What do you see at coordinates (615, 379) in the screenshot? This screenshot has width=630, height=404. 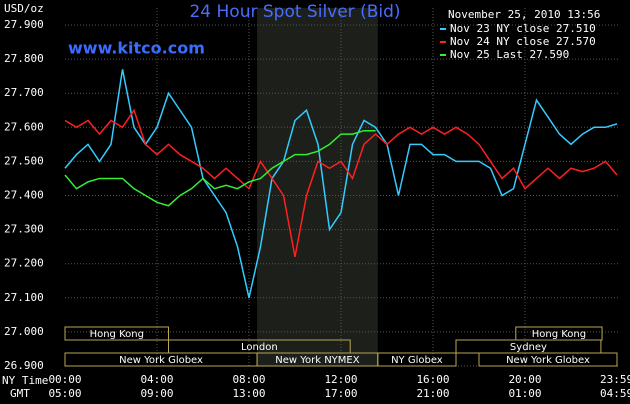 I see `x-tick-label: 23:59` at bounding box center [615, 379].